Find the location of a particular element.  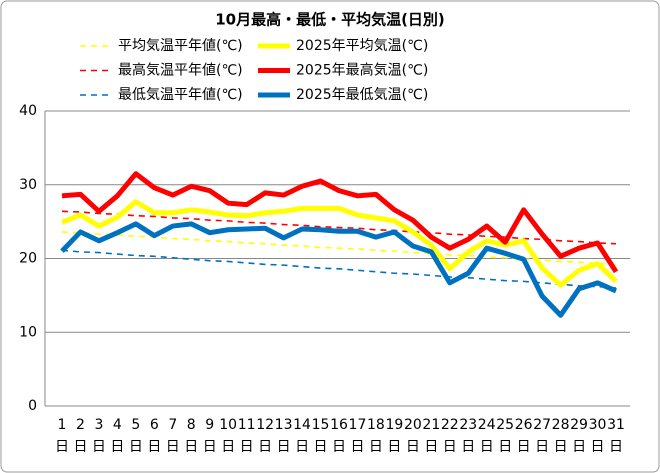

series-line is located at coordinates (339, 269).